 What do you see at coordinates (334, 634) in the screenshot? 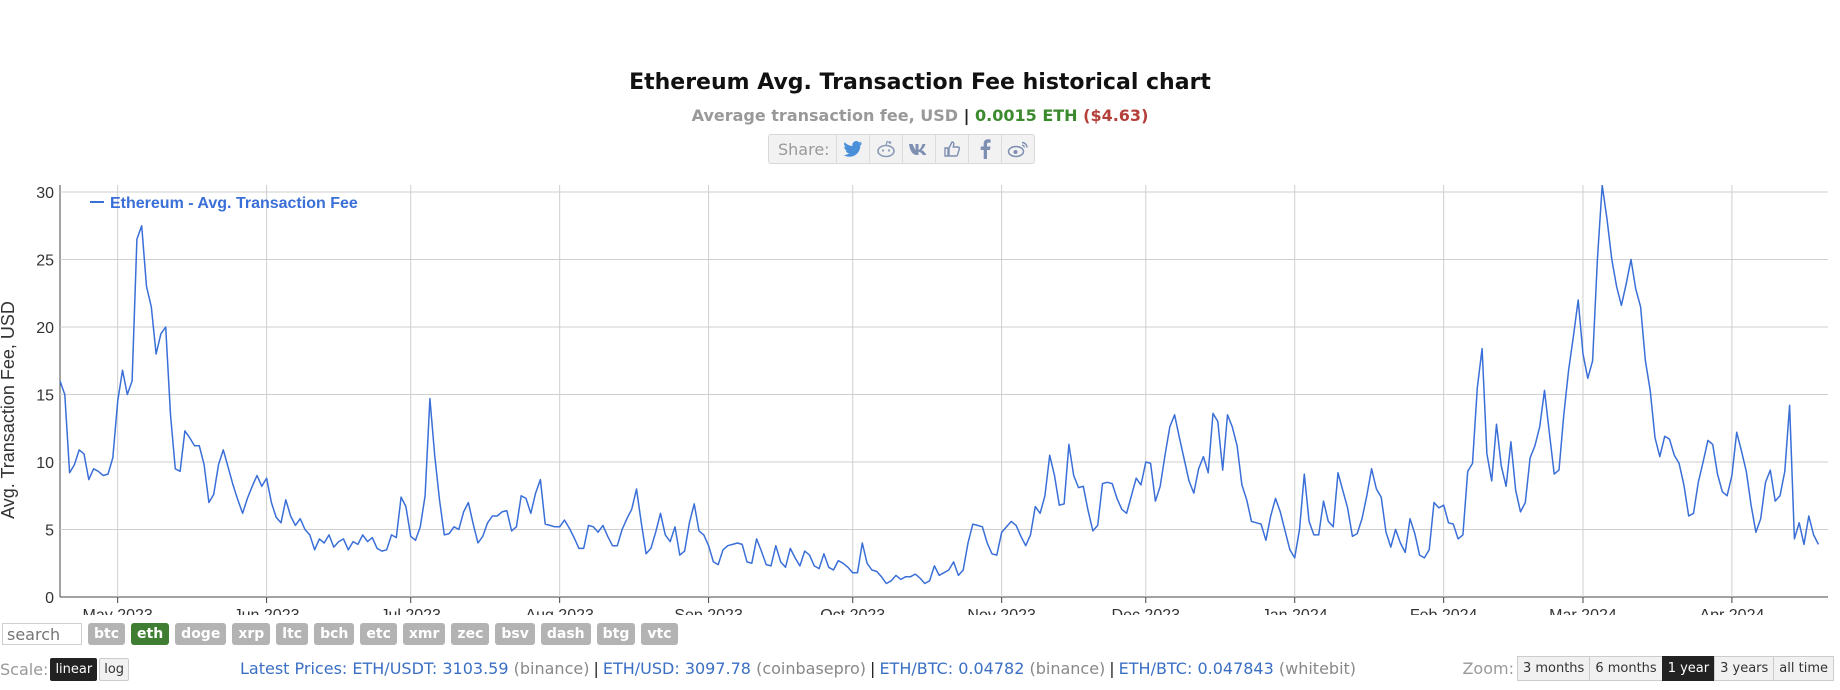
I see `coin-bch-button: bch` at bounding box center [334, 634].